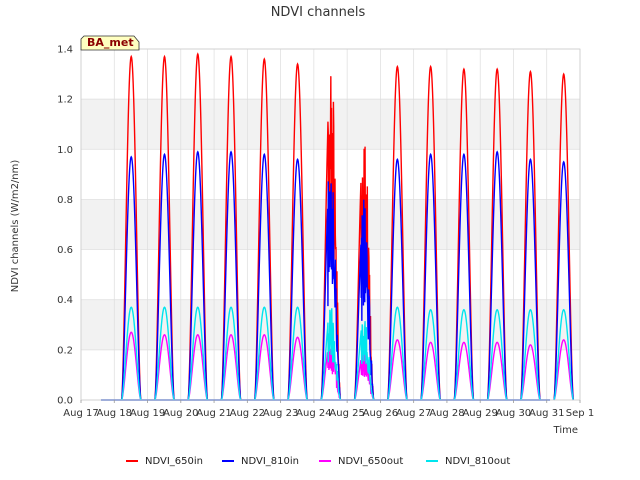  What do you see at coordinates (65, 250) in the screenshot?
I see `y-tick-label: 0.6` at bounding box center [65, 250].